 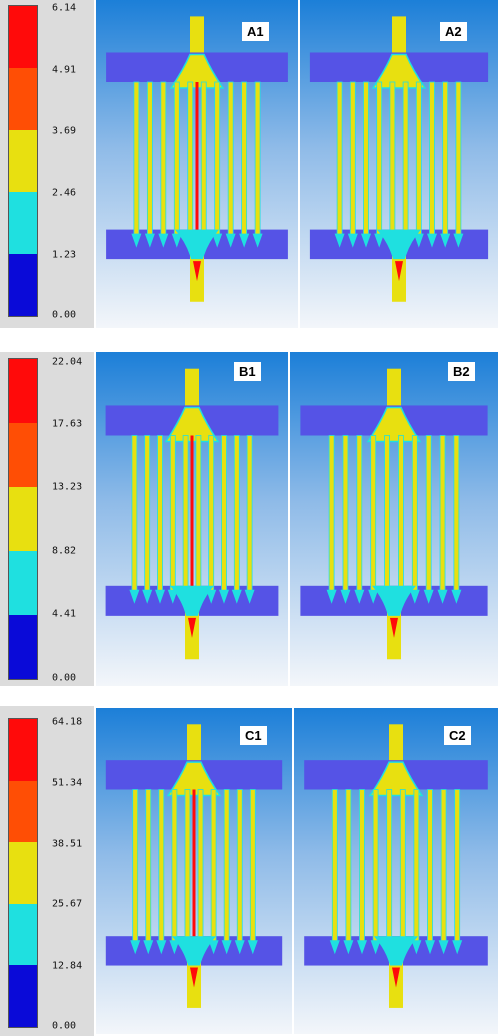 What do you see at coordinates (457, 735) in the screenshot?
I see `panel-label: C2` at bounding box center [457, 735].